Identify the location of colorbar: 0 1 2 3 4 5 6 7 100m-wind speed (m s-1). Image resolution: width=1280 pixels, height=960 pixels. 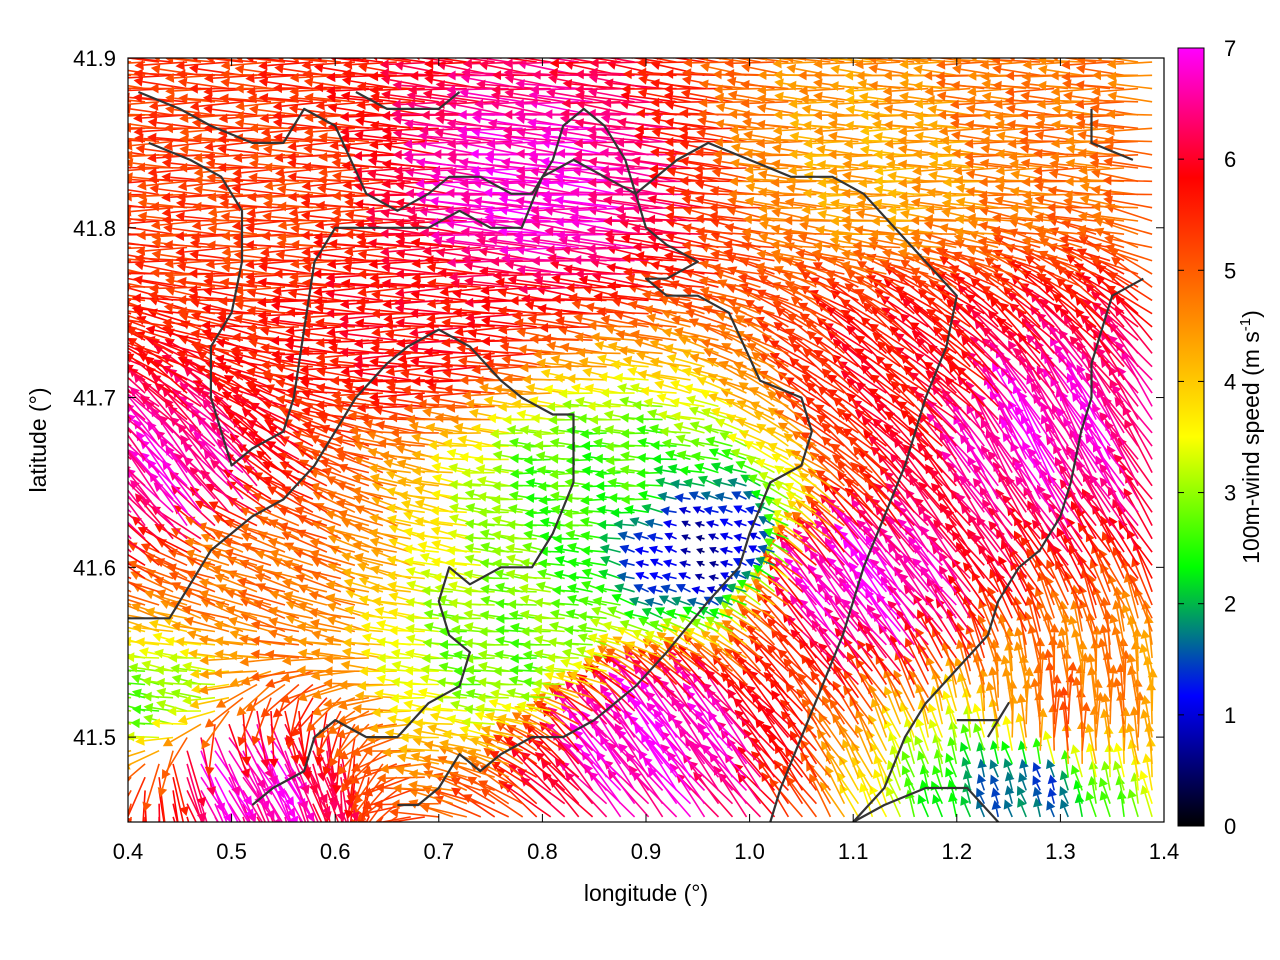
(1220, 437).